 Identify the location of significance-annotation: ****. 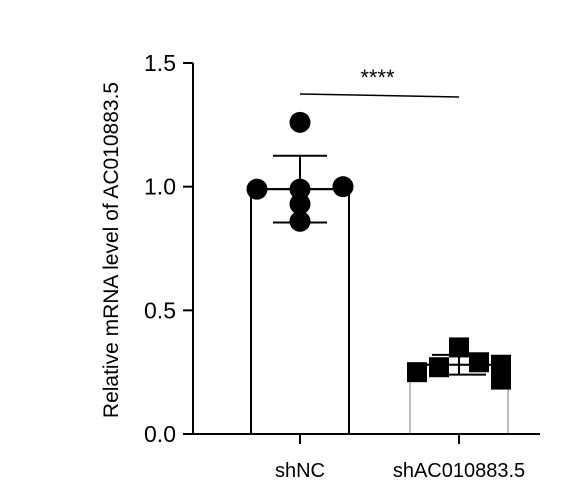
(379, 81).